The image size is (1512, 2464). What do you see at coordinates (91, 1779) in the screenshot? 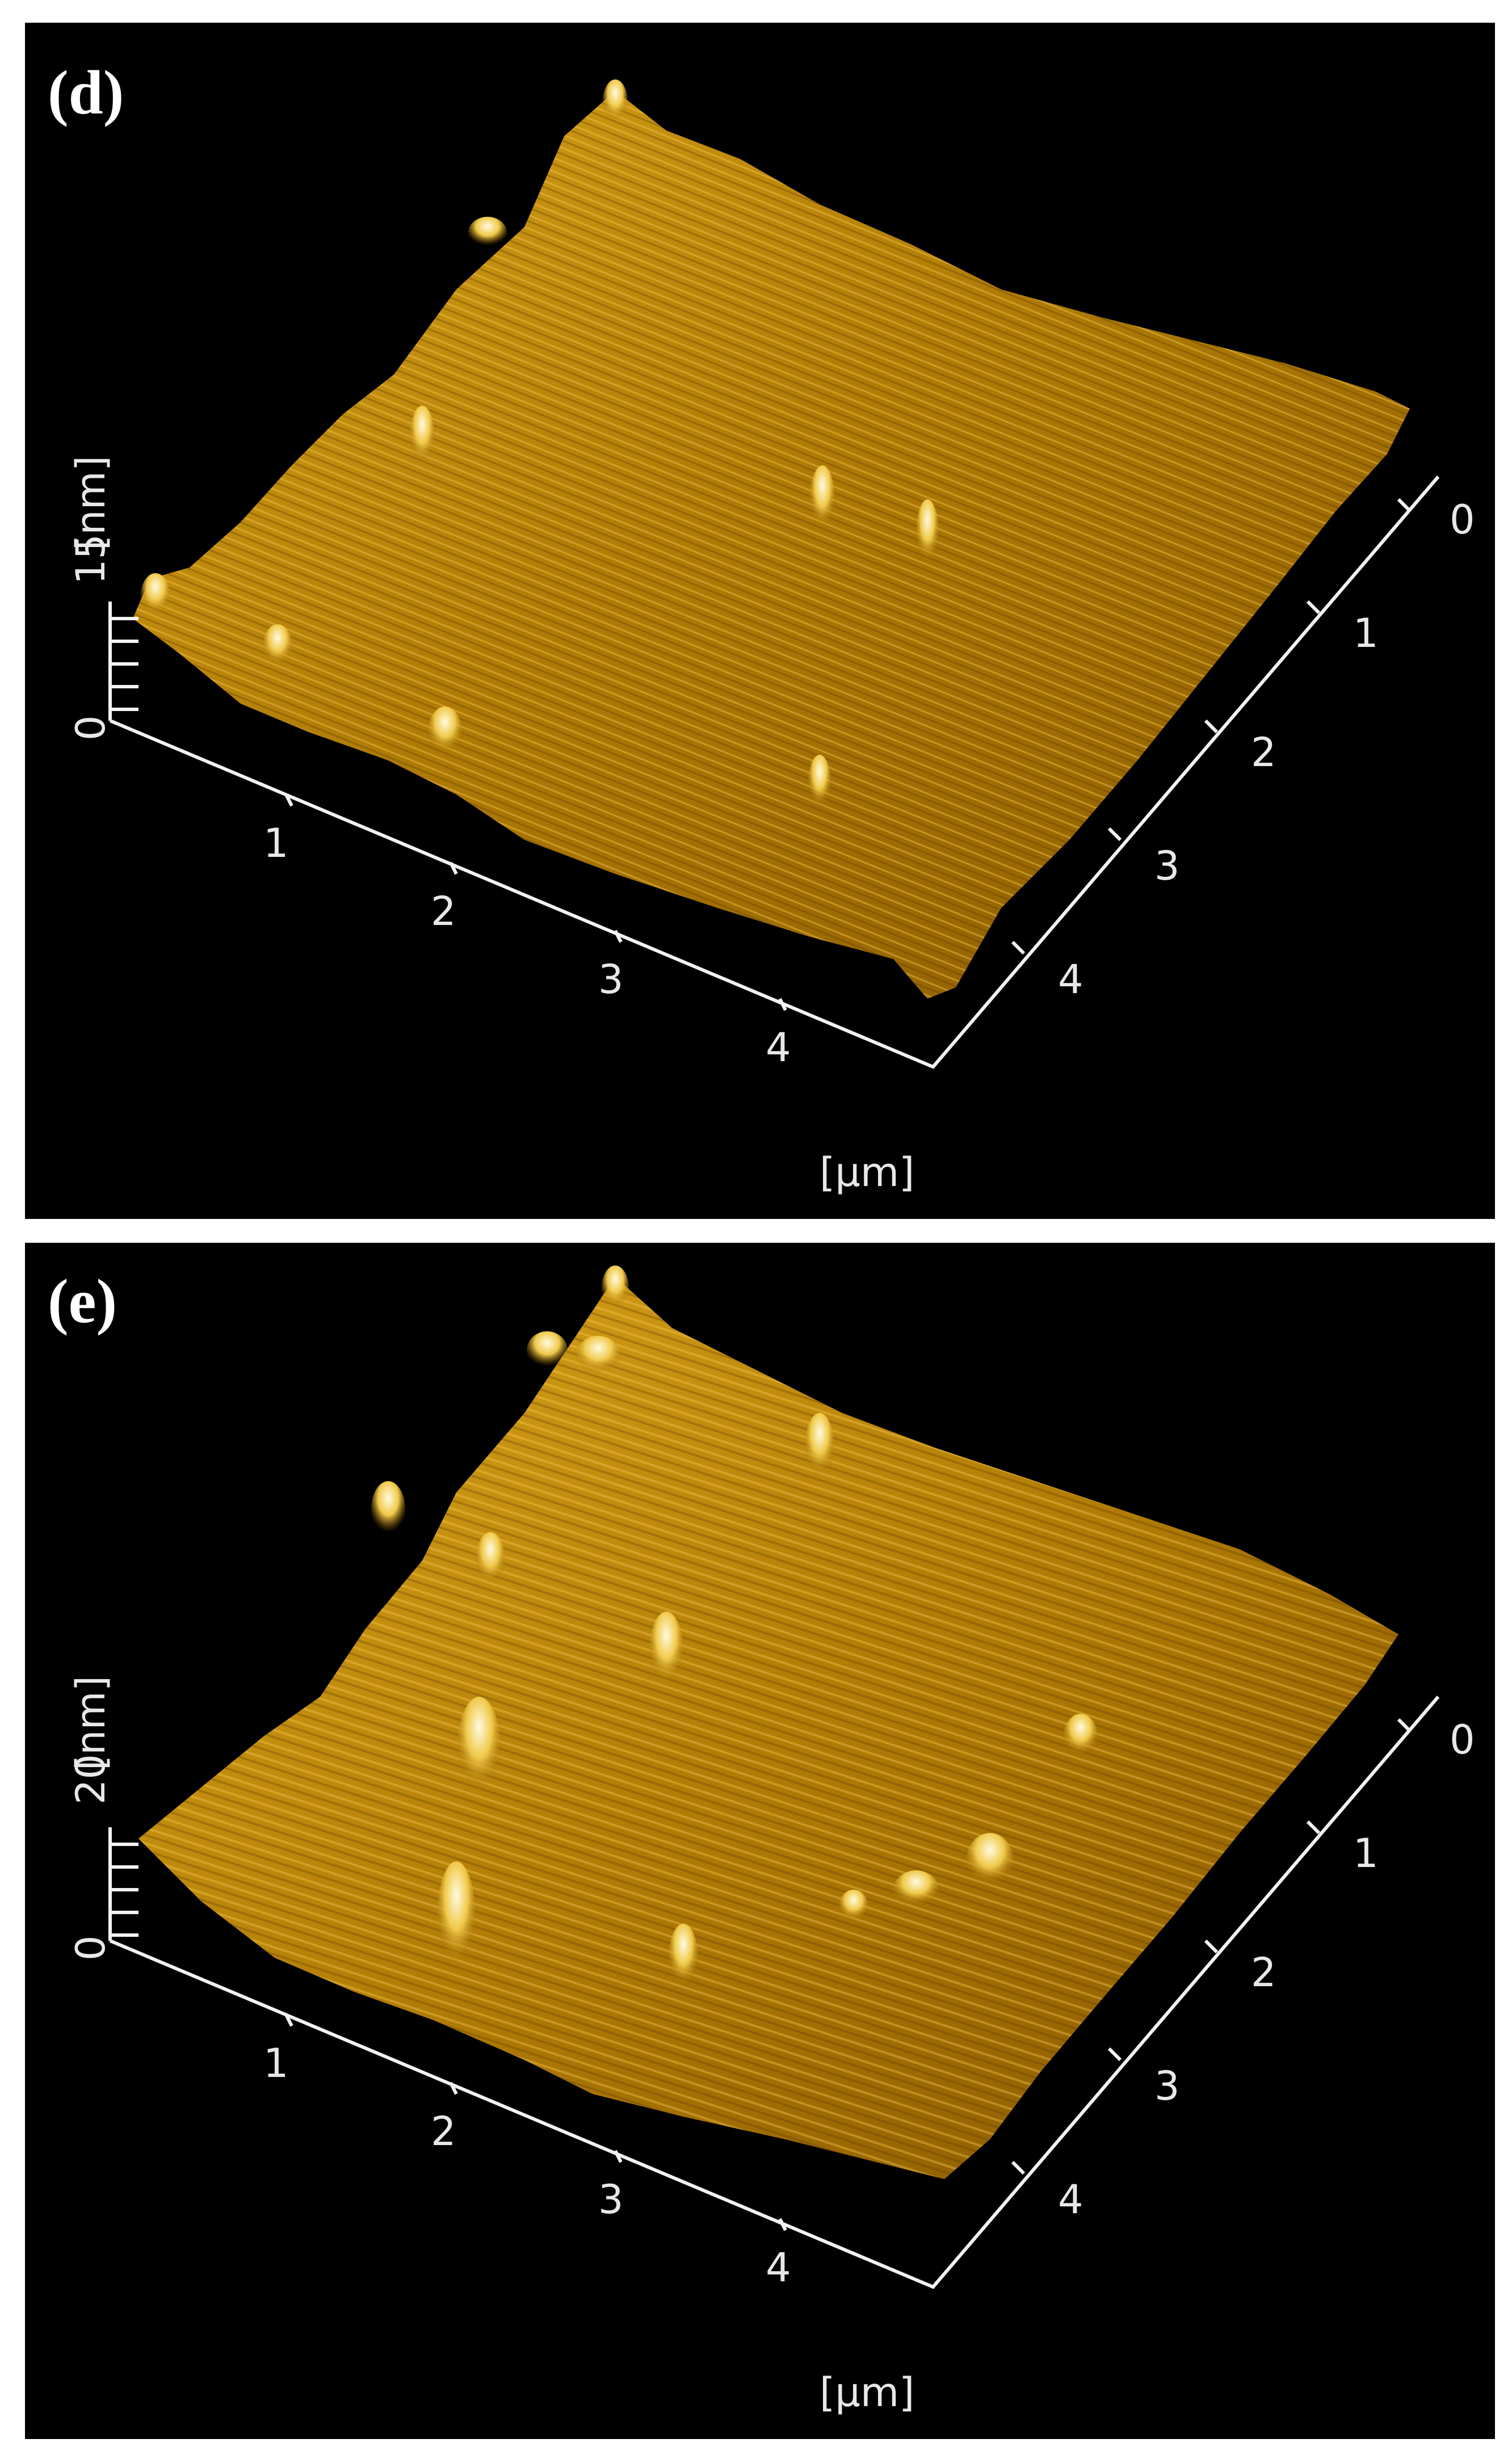
I see `z-axis-max-label: 20` at bounding box center [91, 1779].